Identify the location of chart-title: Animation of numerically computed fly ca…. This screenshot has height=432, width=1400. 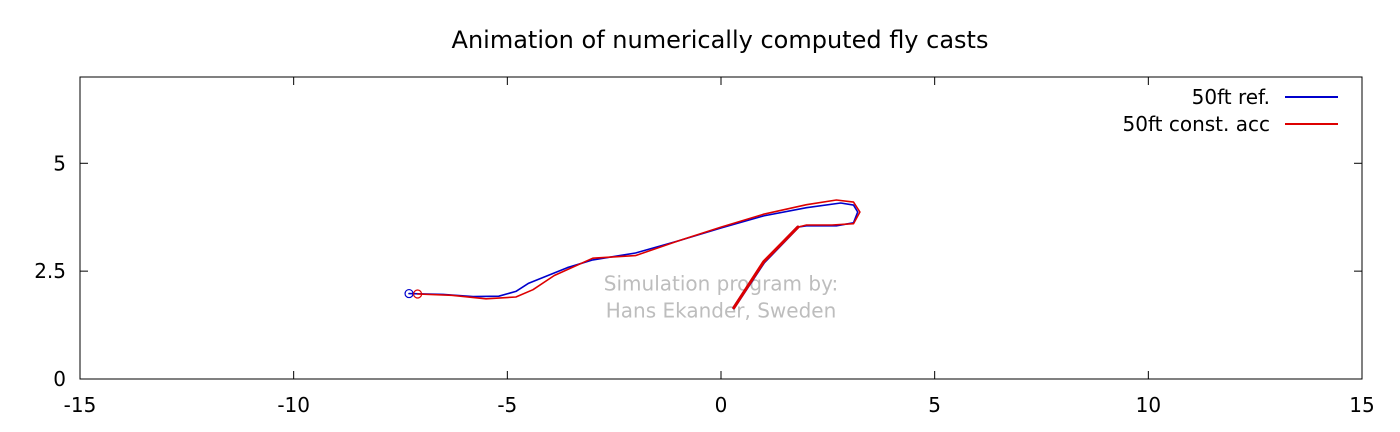
(720, 40).